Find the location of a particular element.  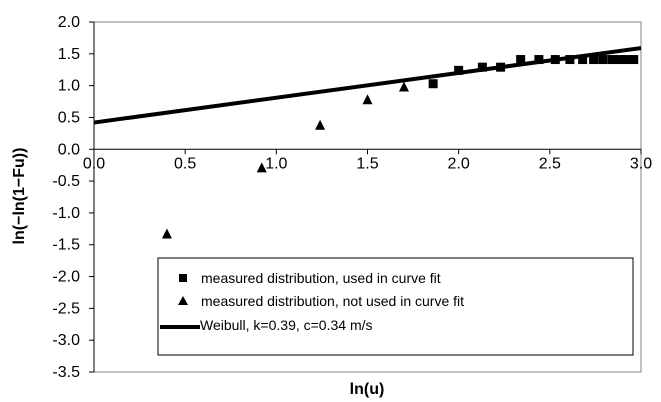

y-tick-label: -3.0 is located at coordinates (66, 340).